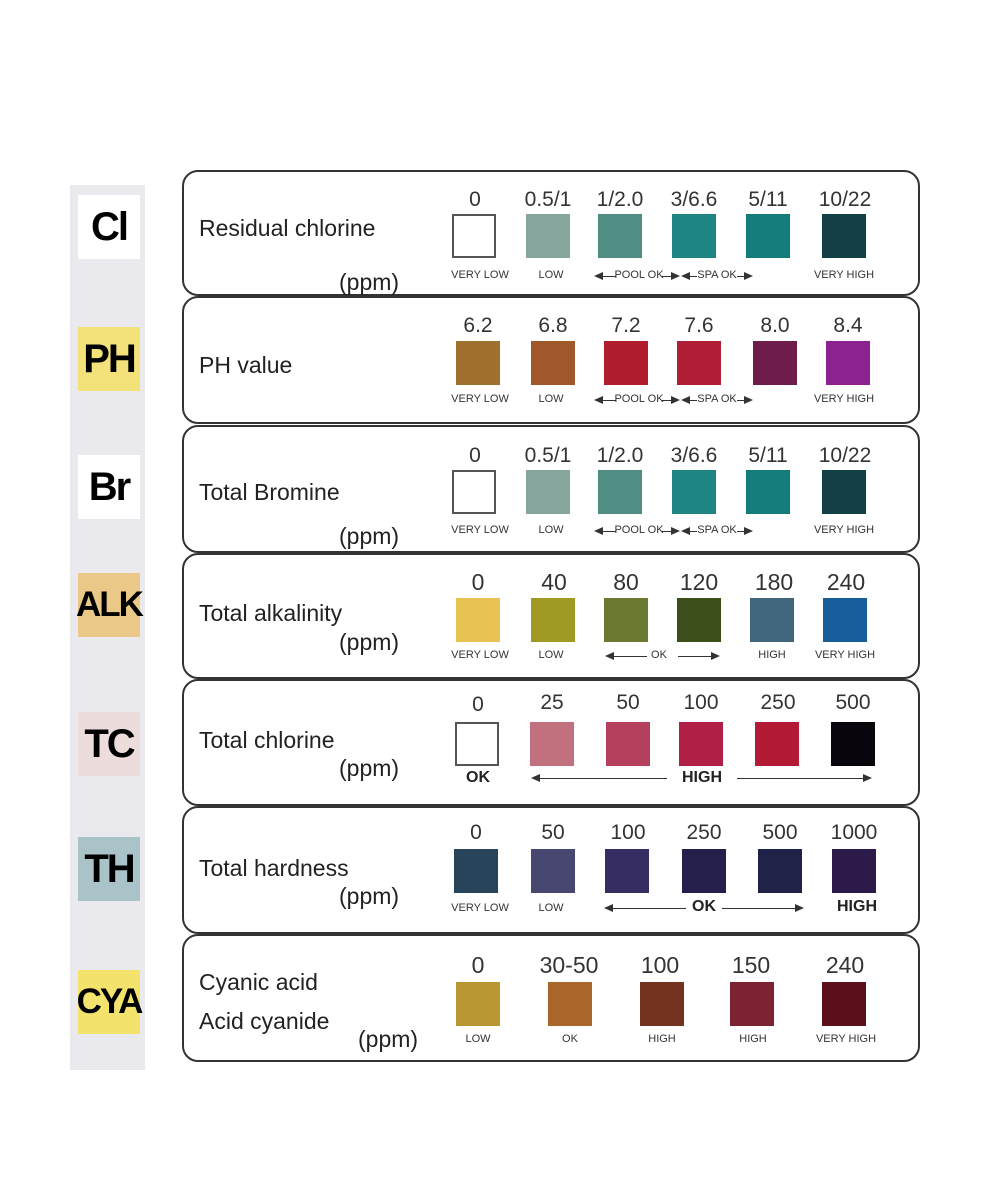  What do you see at coordinates (478, 325) in the screenshot?
I see `value-label: 6.2` at bounding box center [478, 325].